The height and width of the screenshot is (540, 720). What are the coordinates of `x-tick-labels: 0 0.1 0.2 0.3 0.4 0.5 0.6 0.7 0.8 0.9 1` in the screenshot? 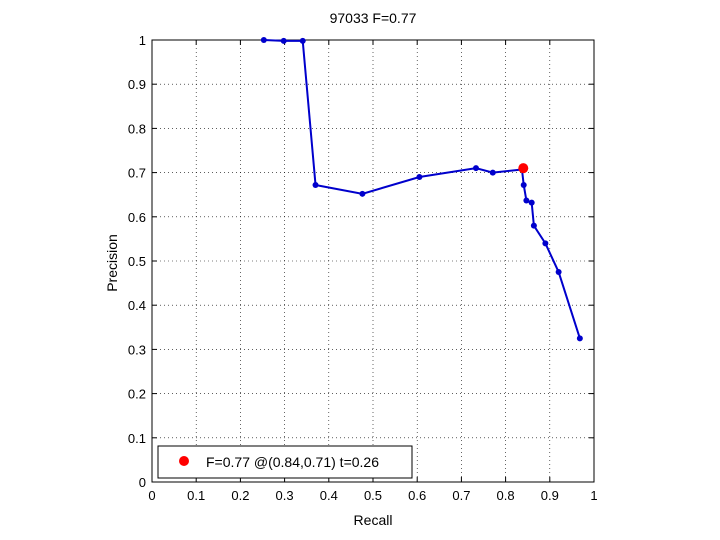 It's located at (372, 495).